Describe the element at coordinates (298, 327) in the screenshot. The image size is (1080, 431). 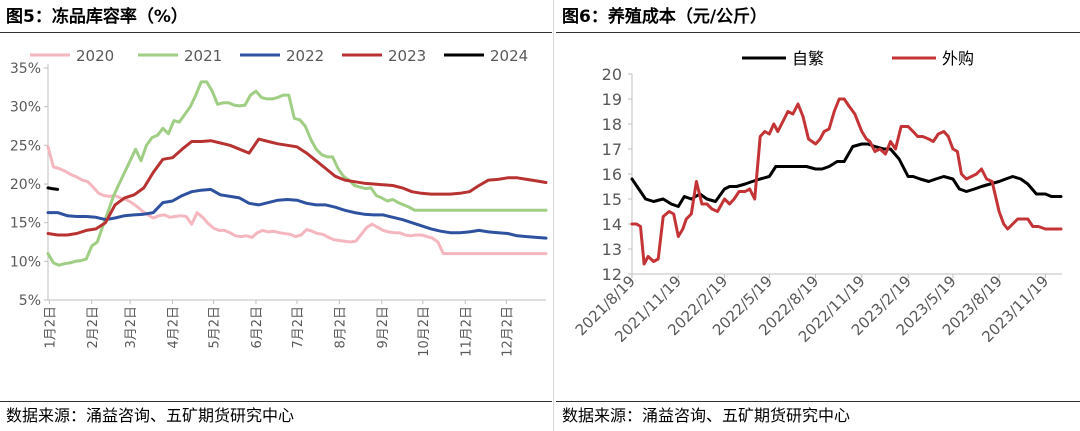
I see `x-tick-label: 7月2日` at that location.